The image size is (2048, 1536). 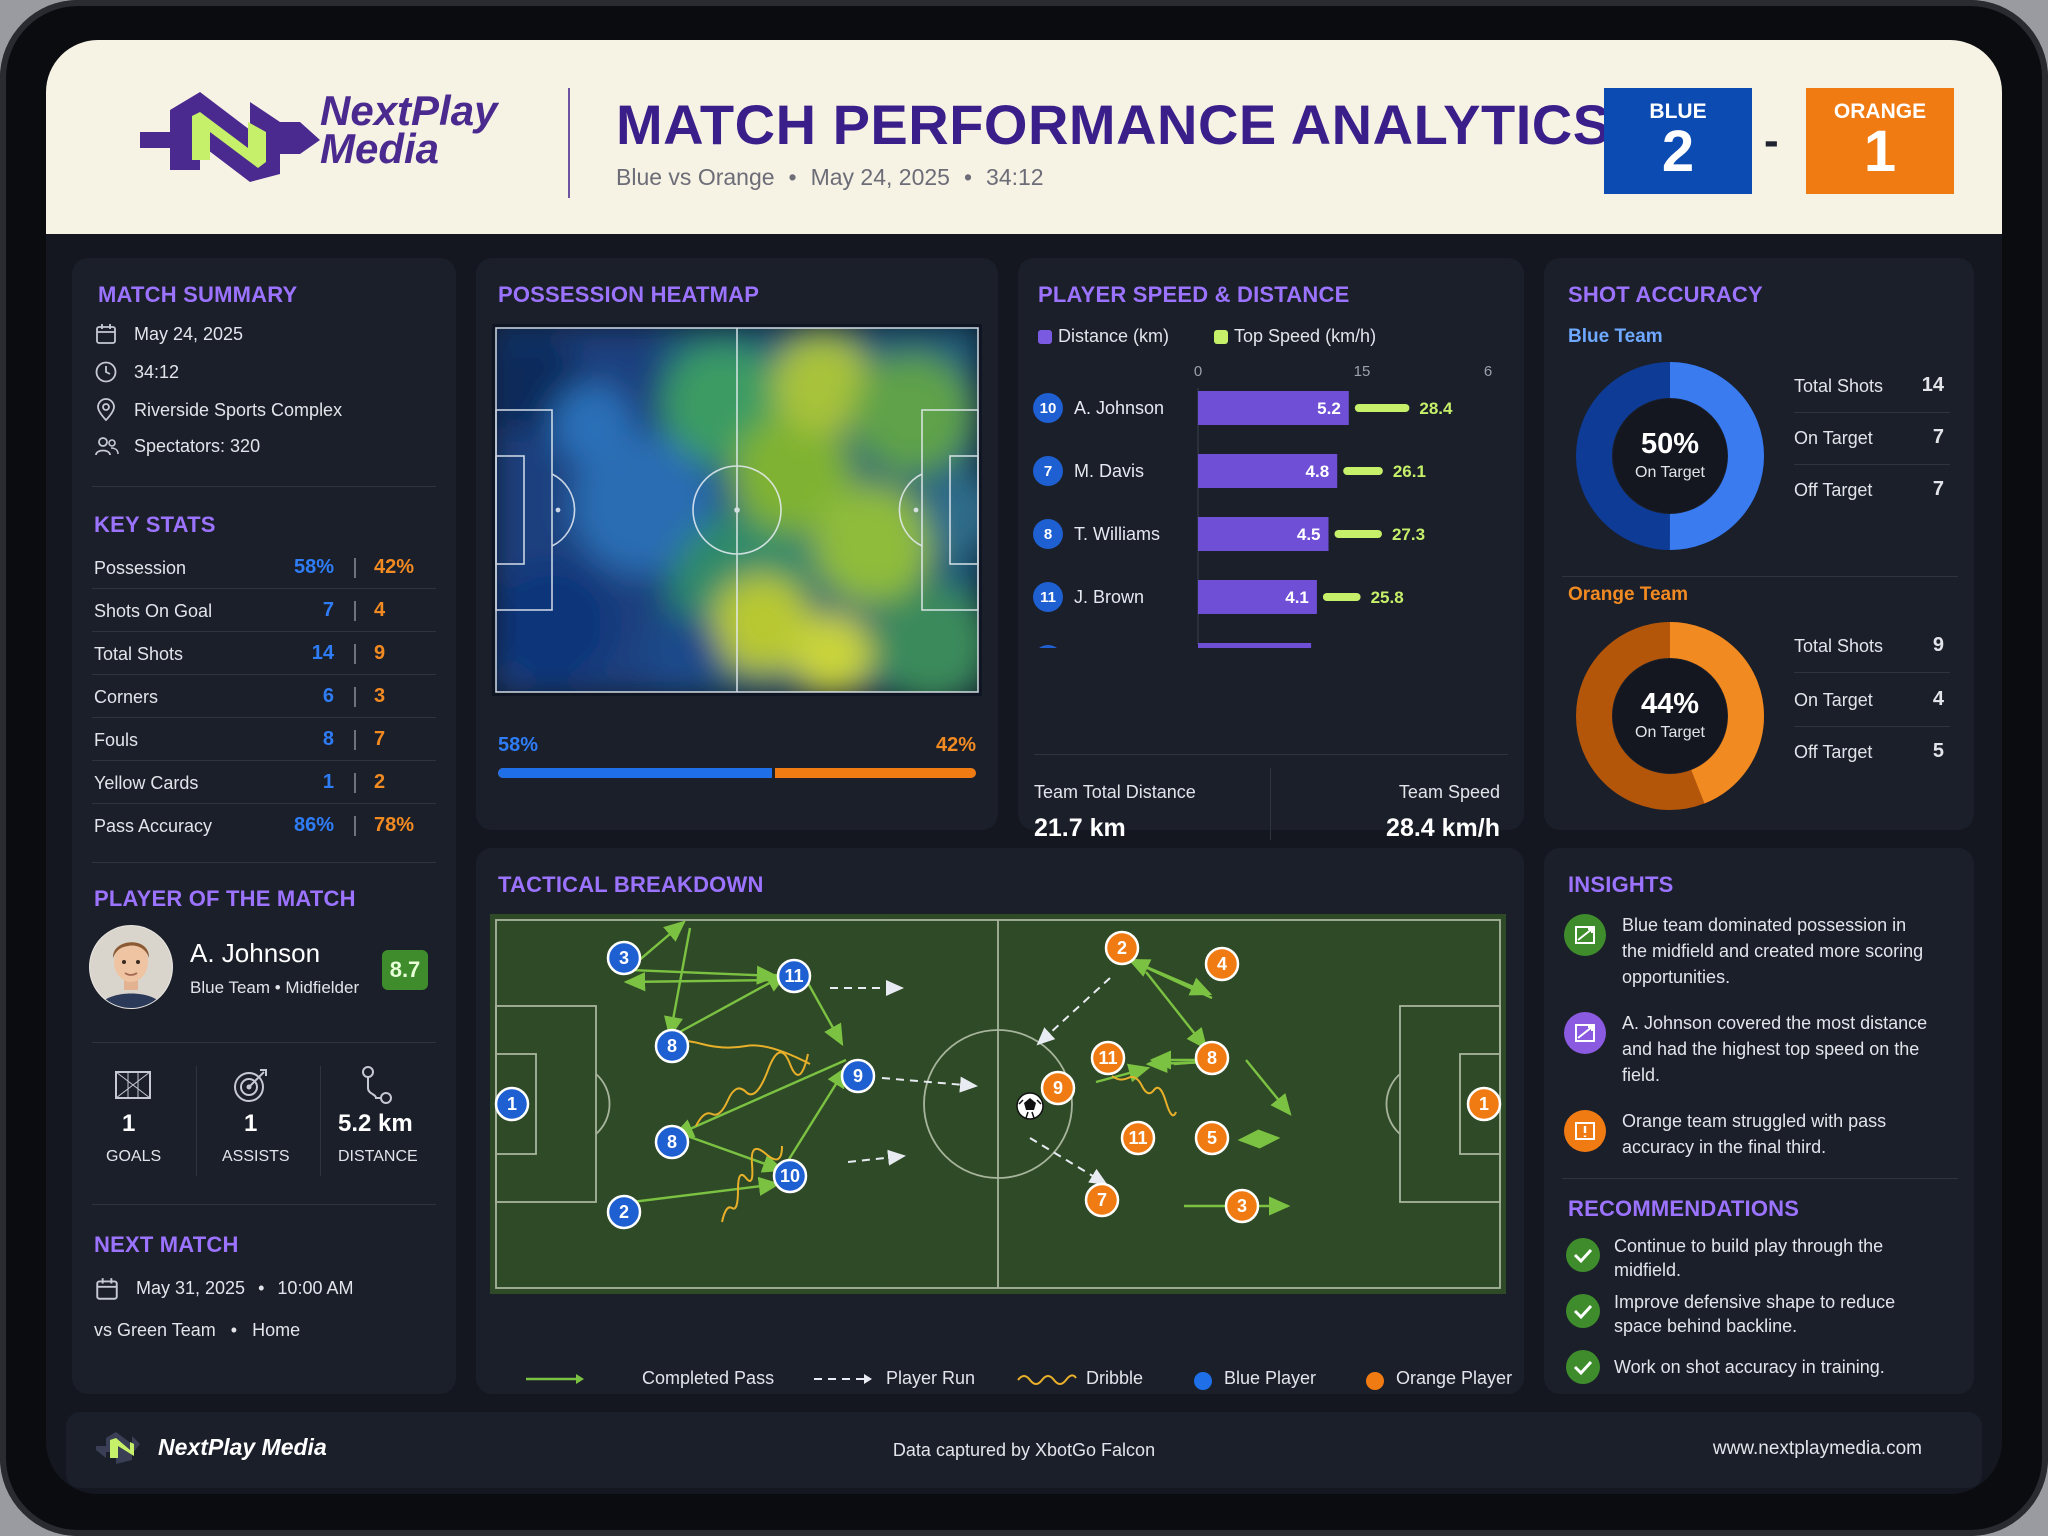 What do you see at coordinates (225, 898) in the screenshot?
I see `player-of-match-title: PLAYER OF THE MATCH` at bounding box center [225, 898].